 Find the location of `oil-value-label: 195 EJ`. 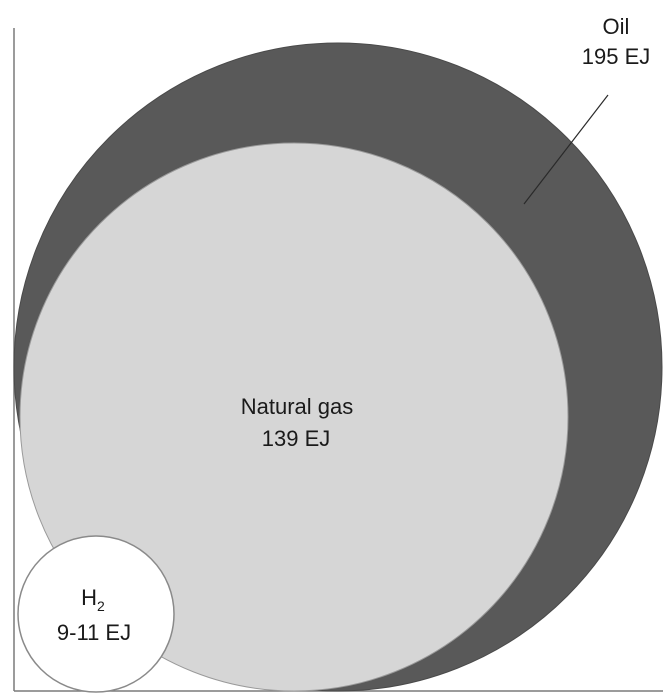

oil-value-label: 195 EJ is located at coordinates (616, 56).